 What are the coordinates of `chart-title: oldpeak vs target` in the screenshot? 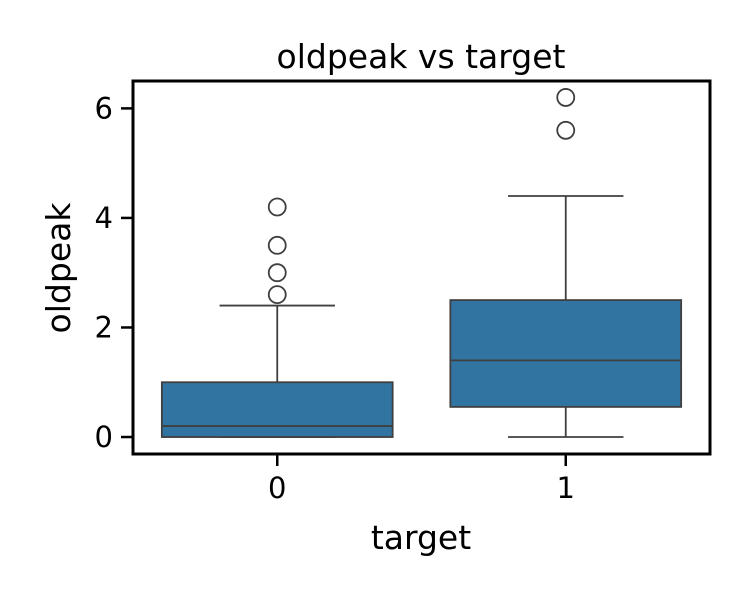 It's located at (421, 56).